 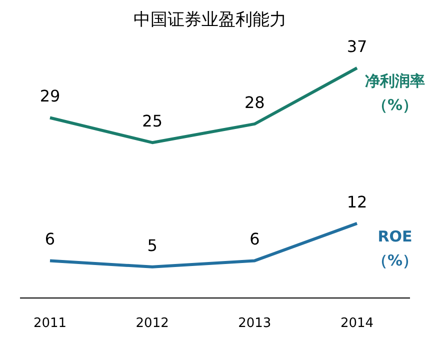 What do you see at coordinates (357, 324) in the screenshot?
I see `x-tick-label: 2014` at bounding box center [357, 324].